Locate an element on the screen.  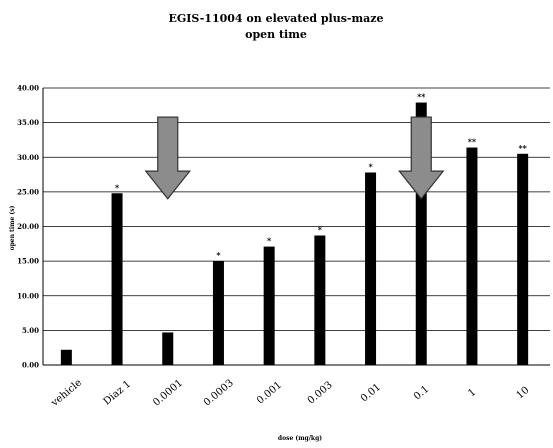
x-tick-label: Diaz 1 is located at coordinates (118, 393).